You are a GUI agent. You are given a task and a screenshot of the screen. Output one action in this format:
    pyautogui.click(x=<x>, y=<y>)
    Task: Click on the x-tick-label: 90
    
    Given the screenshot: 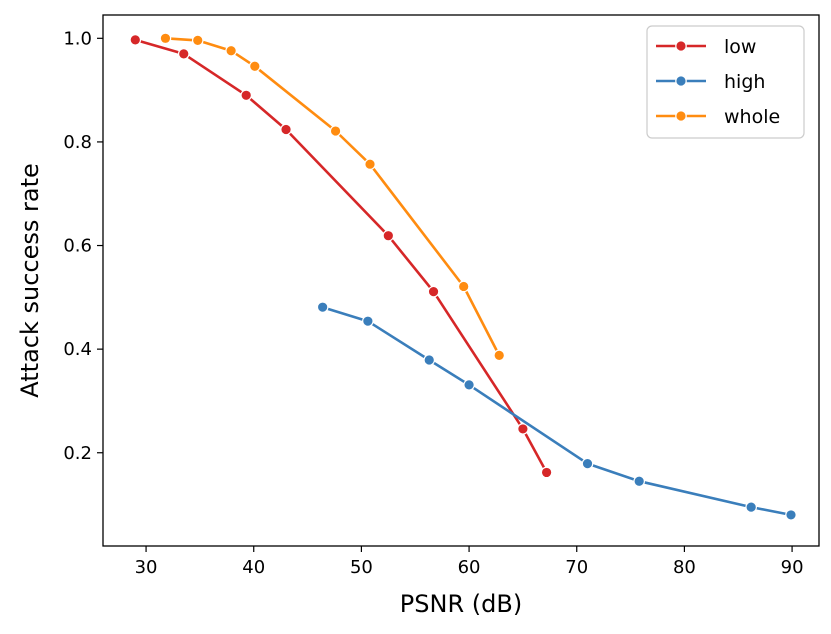 What is the action you would take?
    pyautogui.click(x=792, y=567)
    